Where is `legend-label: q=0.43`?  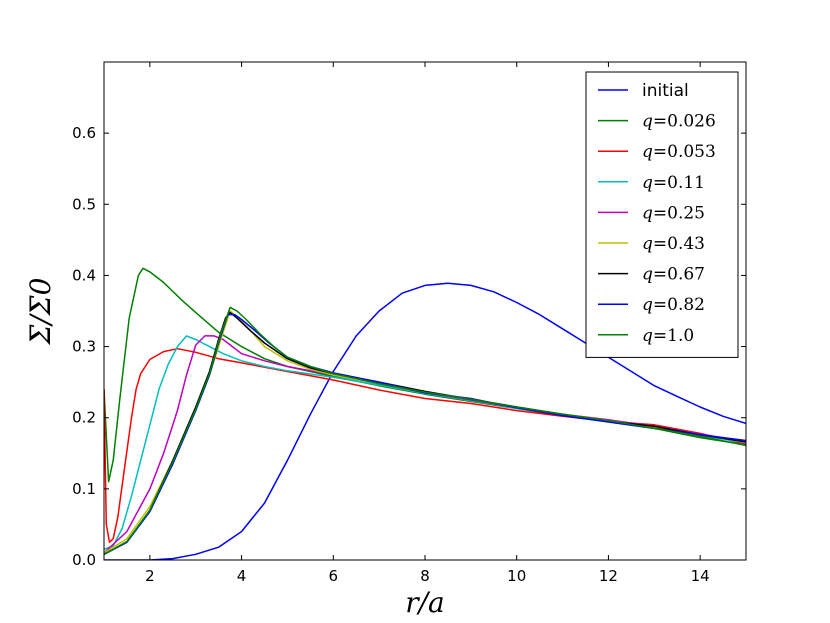 legend-label: q=0.43 is located at coordinates (673, 244).